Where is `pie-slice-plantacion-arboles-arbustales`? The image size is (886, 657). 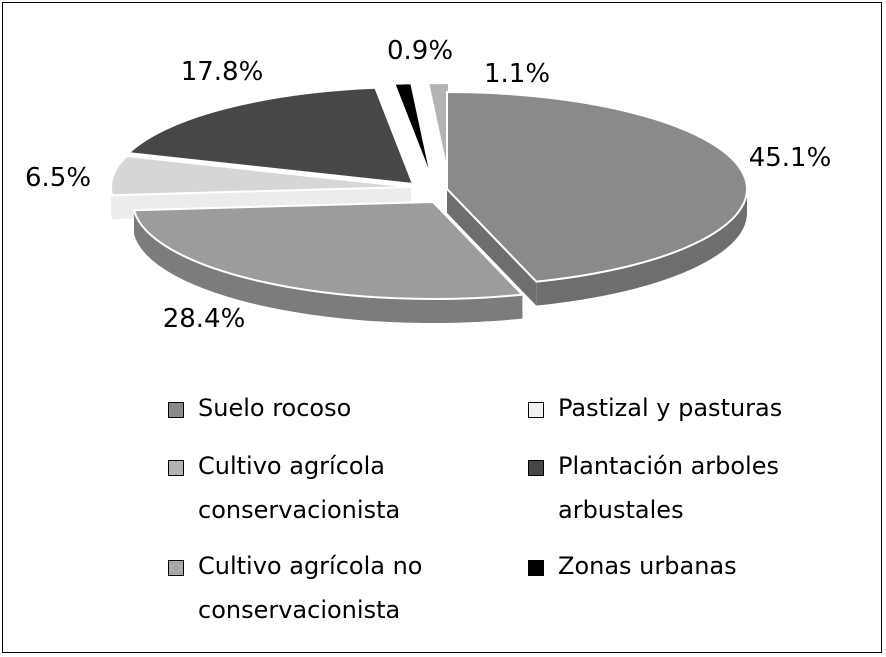 pie-slice-plantacion-arboles-arbustales is located at coordinates (270, 136).